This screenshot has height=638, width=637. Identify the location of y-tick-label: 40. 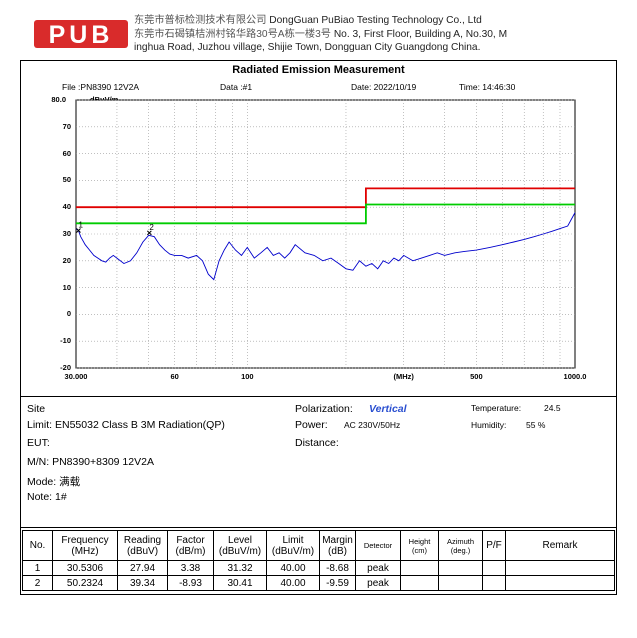
(66, 207).